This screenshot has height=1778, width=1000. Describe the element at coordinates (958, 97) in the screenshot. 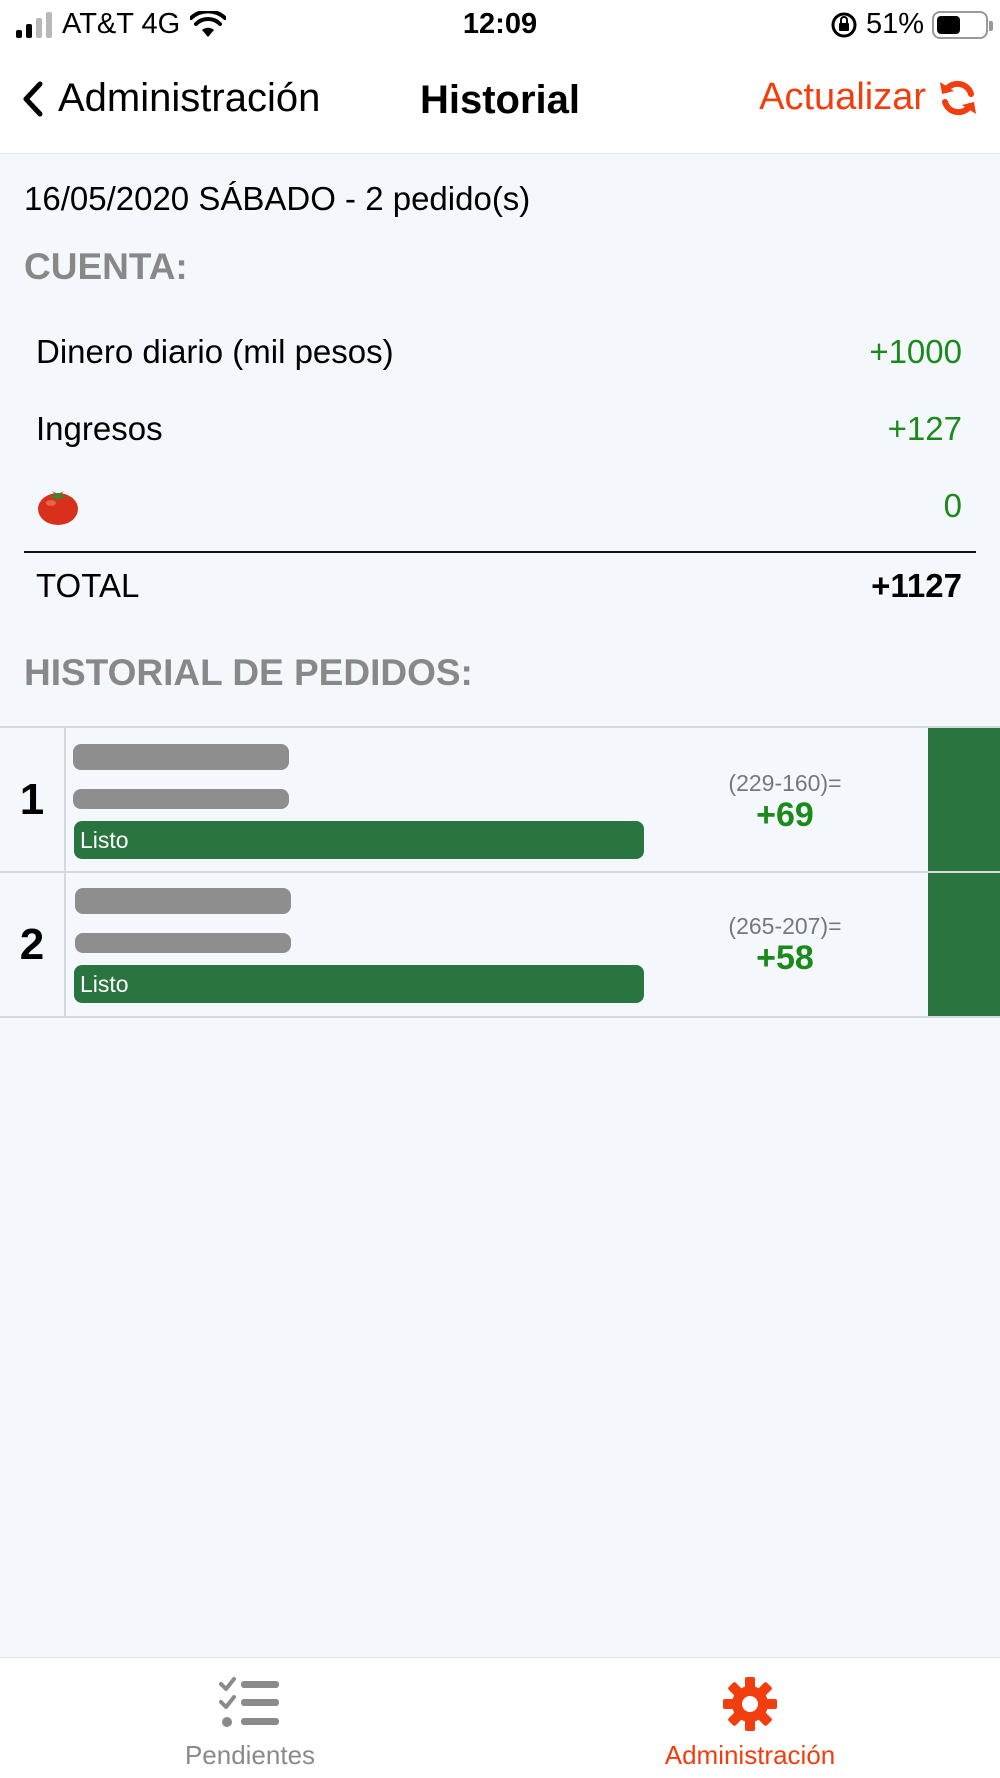

I see `sync-icon` at that location.